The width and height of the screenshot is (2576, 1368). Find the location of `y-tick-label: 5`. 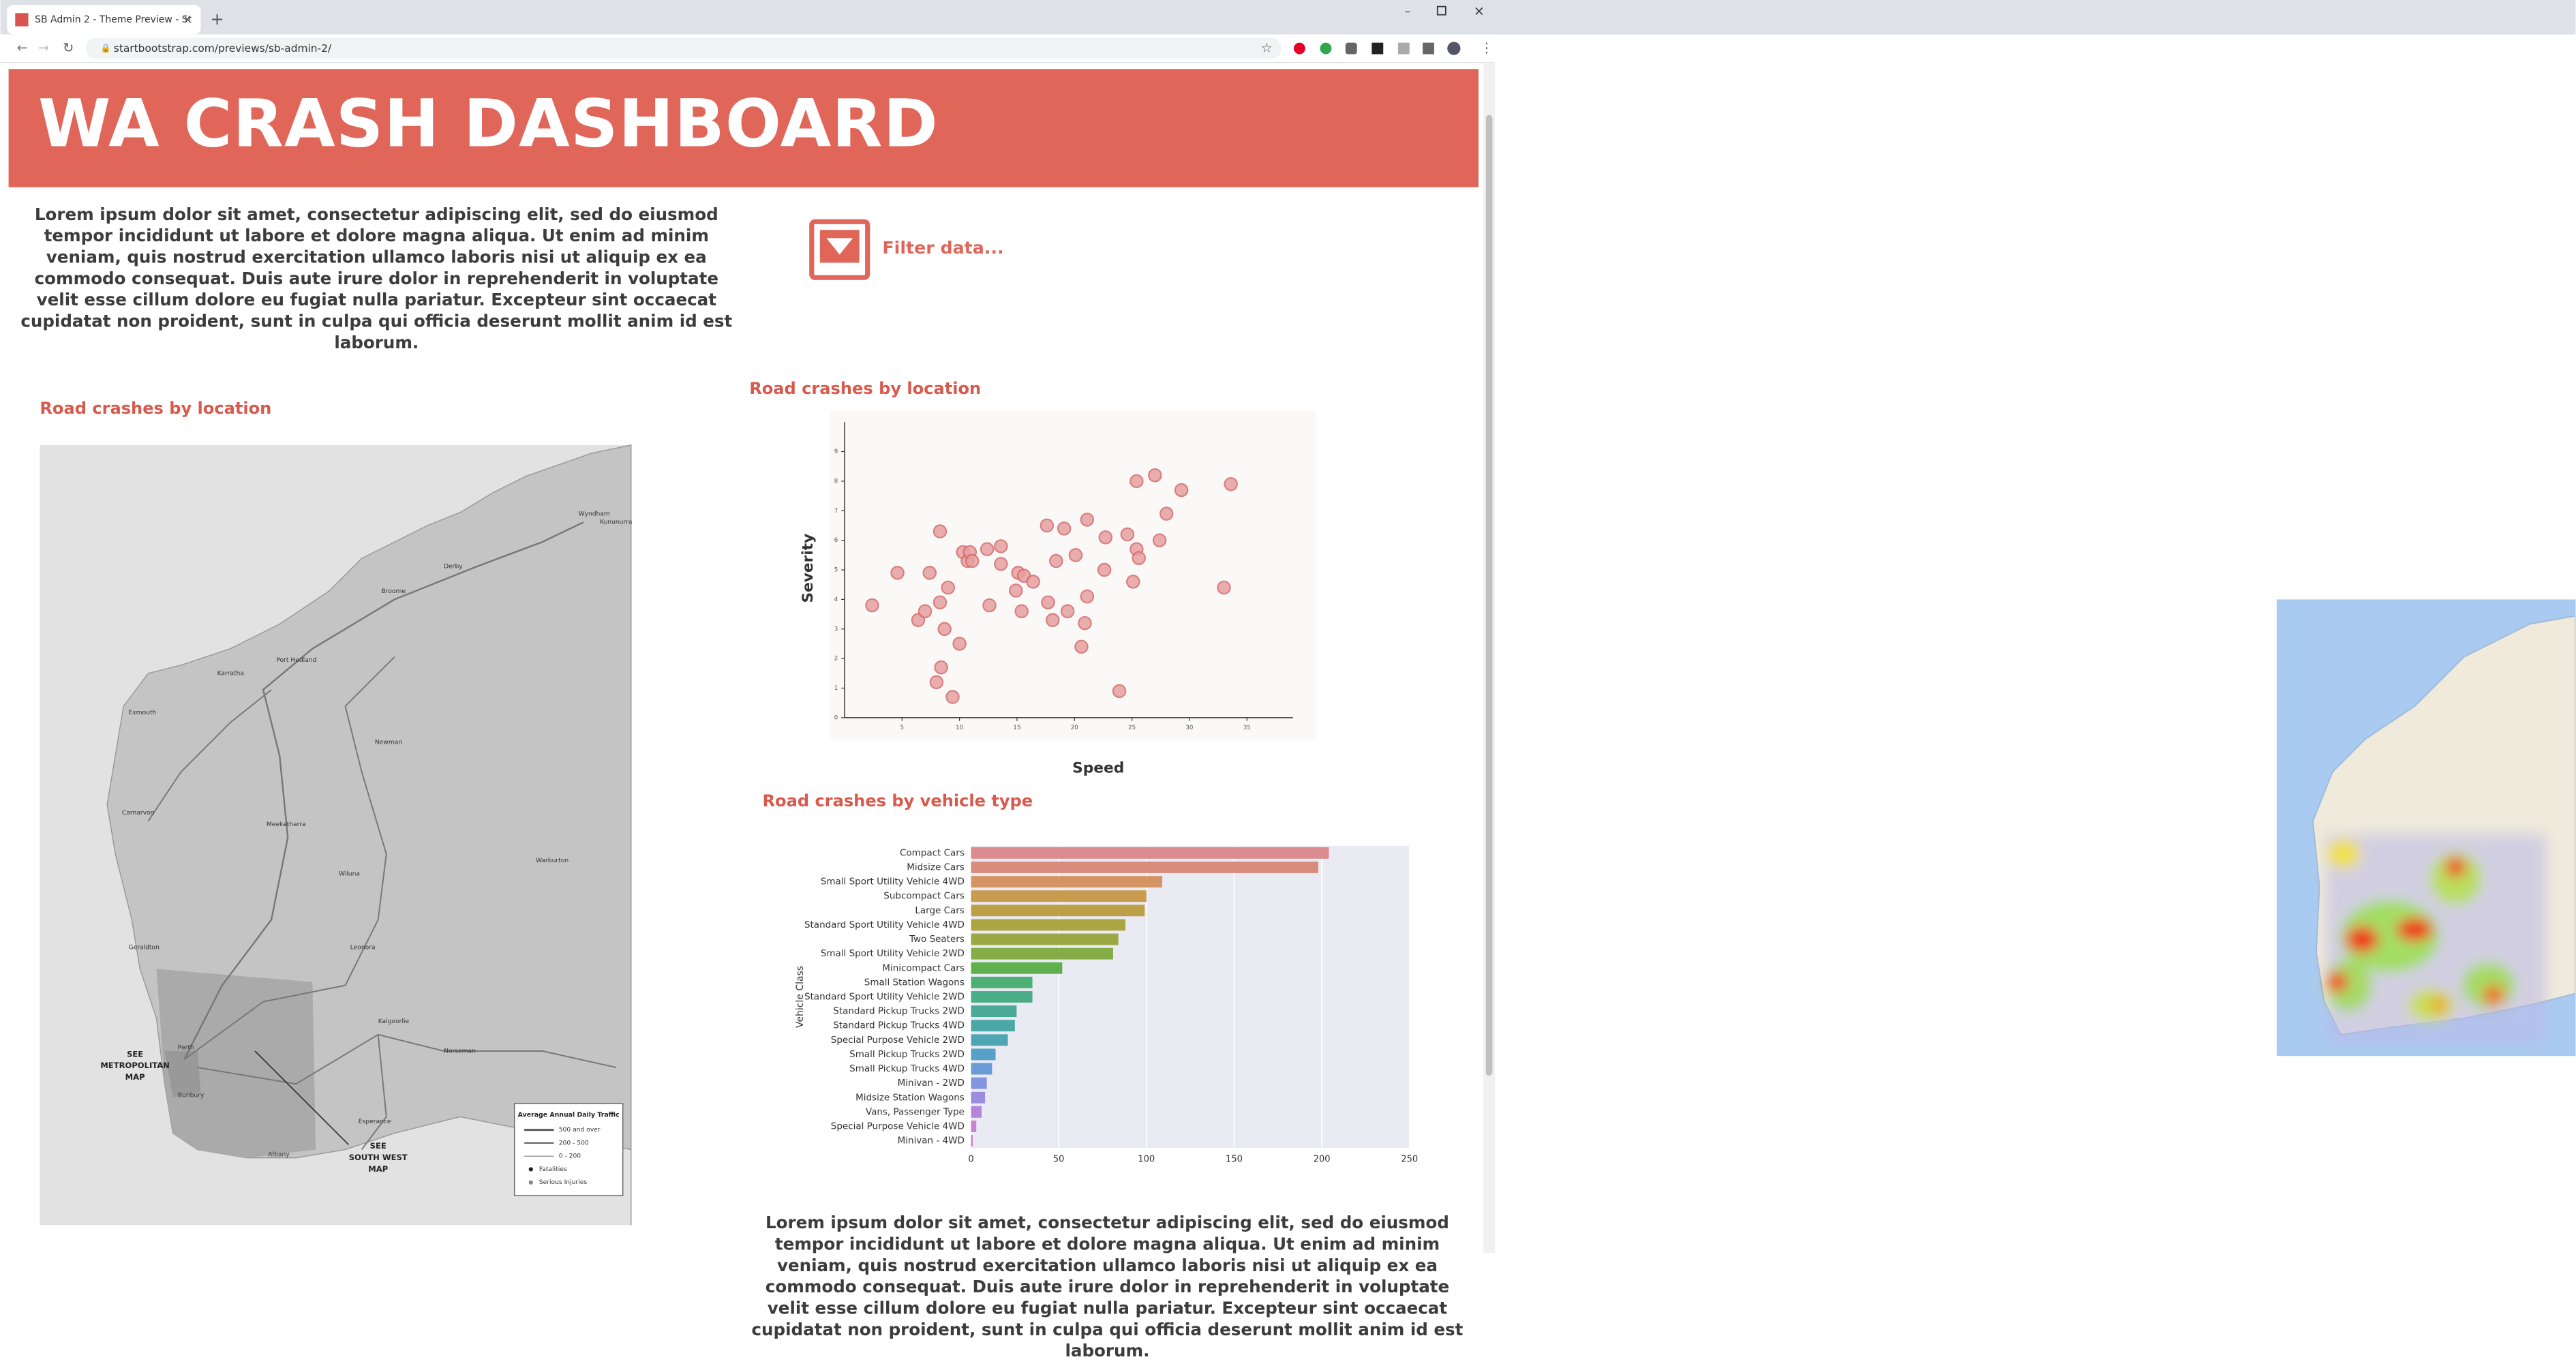

y-tick-label: 5 is located at coordinates (836, 570).